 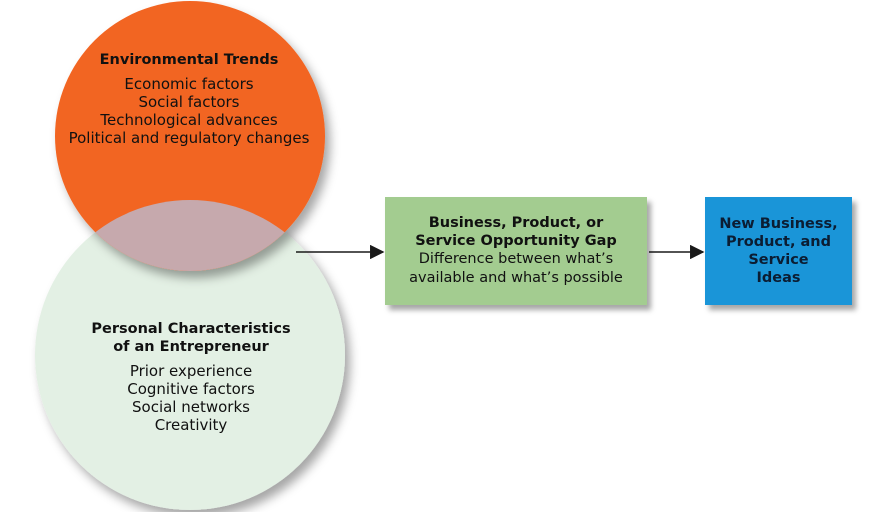 I want to click on environmental-item: Technological advances, so click(x=189, y=120).